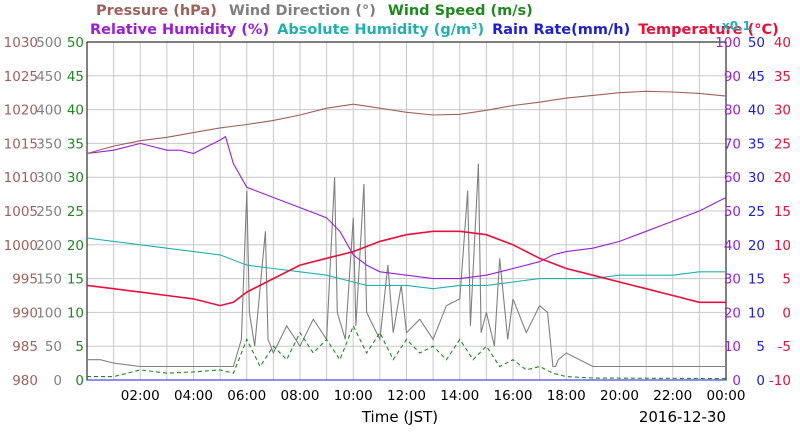  Describe the element at coordinates (786, 313) in the screenshot. I see `right-tick-temperature: 0` at that location.